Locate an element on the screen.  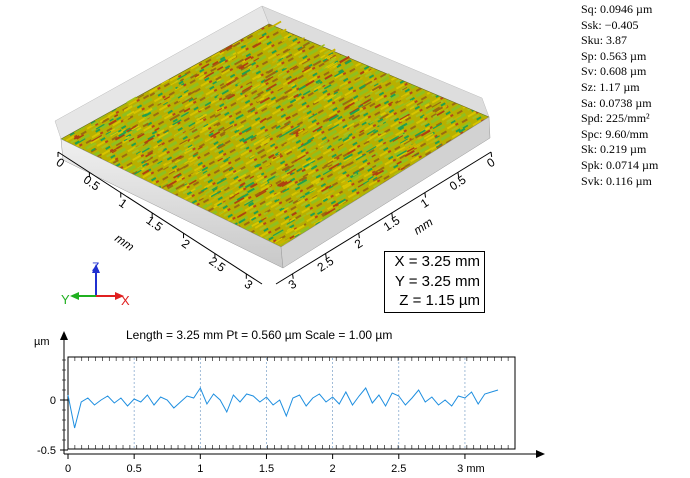
triad-z-label: Z is located at coordinates (95, 267).